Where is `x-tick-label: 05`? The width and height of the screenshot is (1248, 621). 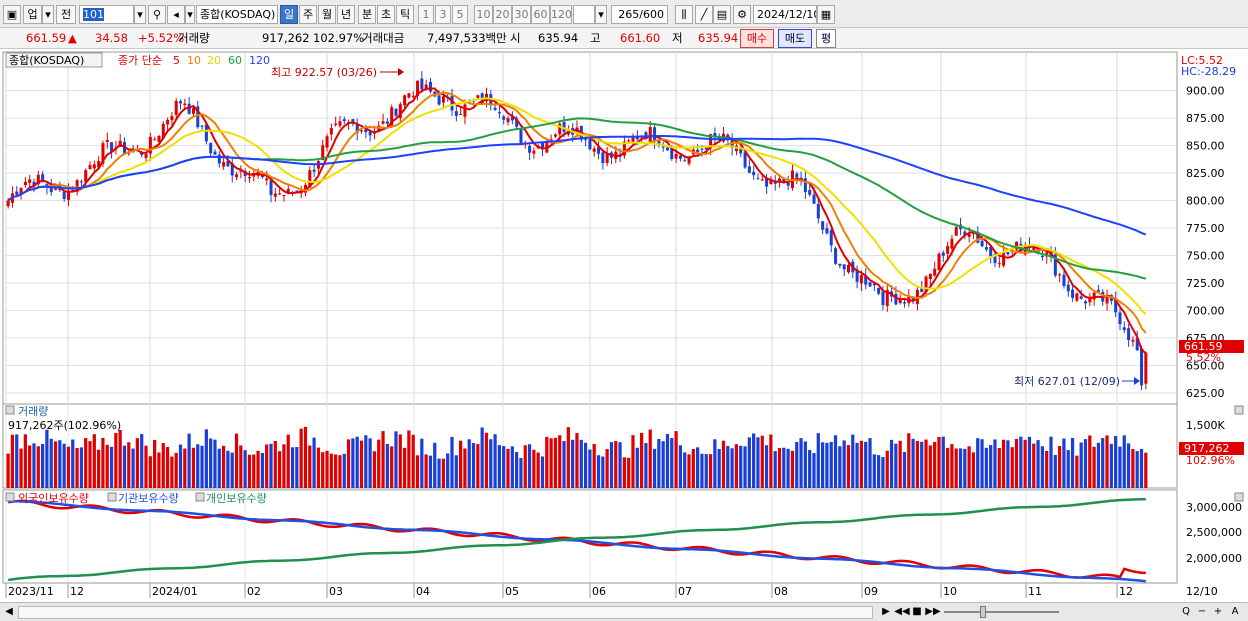
x-tick-label: 05 is located at coordinates (512, 591).